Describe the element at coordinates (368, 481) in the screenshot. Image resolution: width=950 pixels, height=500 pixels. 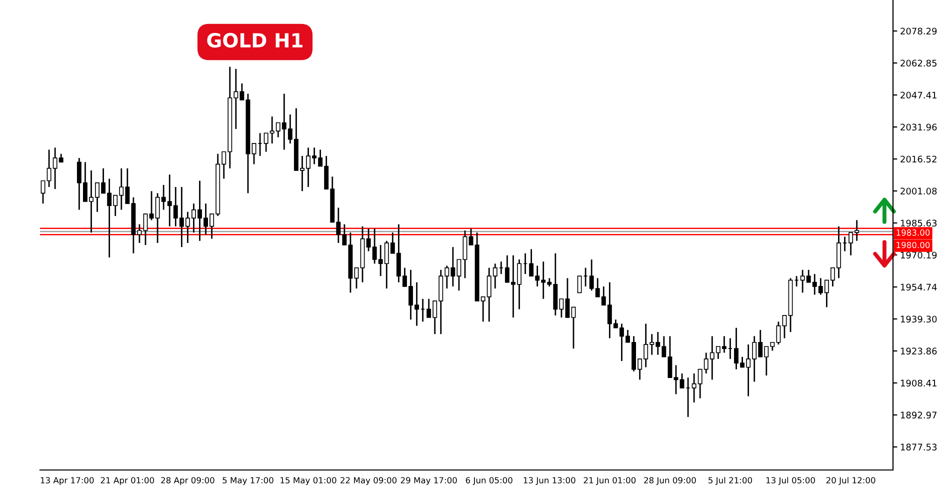
I see `x-tick-label: 22 May 09:00` at that location.